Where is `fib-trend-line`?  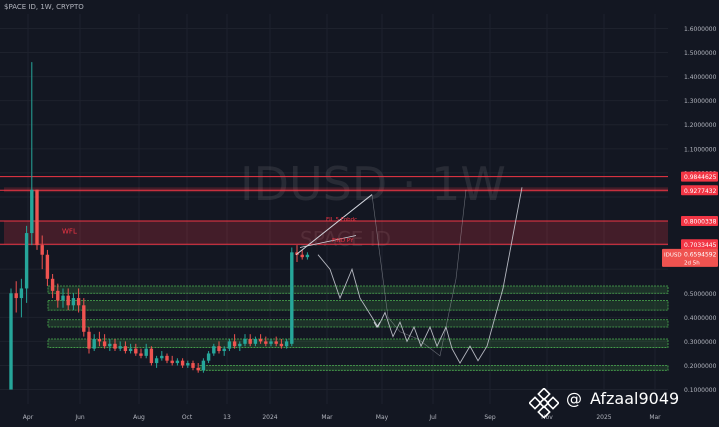
fib-trend-line is located at coordinates (328, 241).